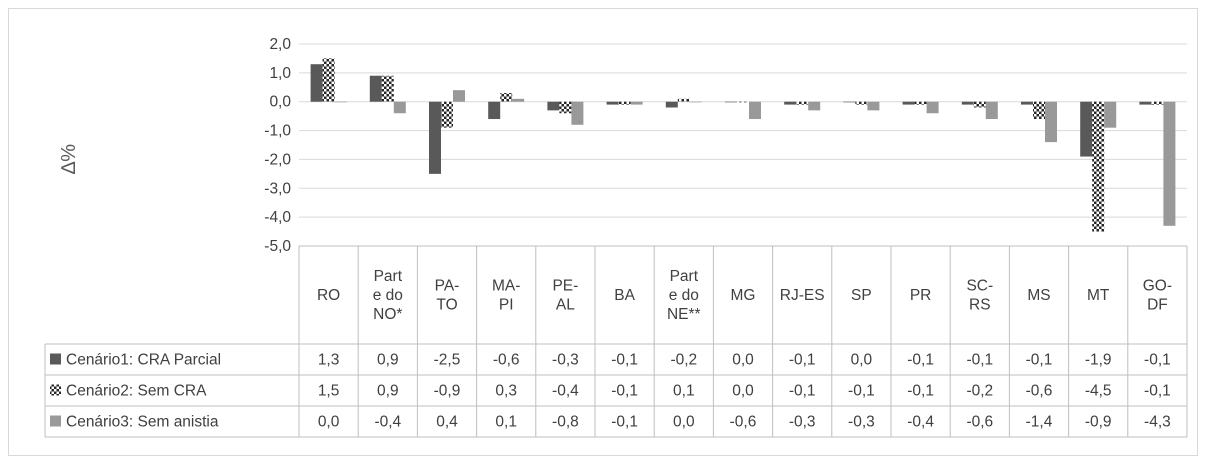  Describe the element at coordinates (1039, 422) in the screenshot. I see `data-table-value: -1,4` at that location.